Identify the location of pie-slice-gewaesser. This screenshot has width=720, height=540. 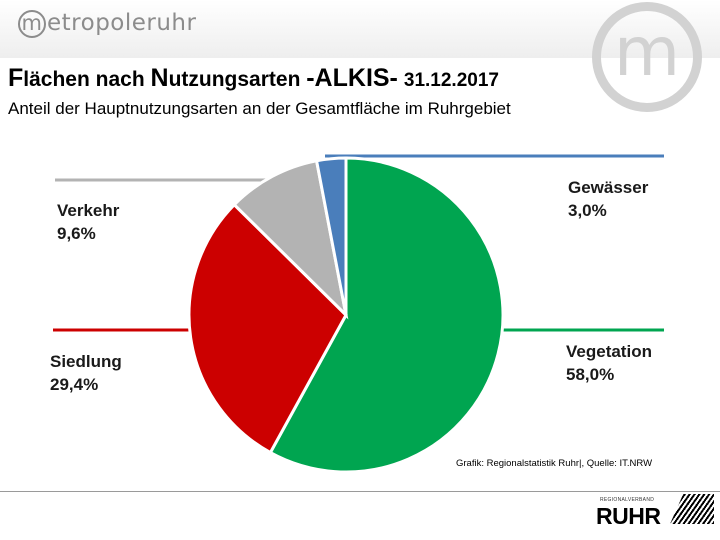
(331, 236).